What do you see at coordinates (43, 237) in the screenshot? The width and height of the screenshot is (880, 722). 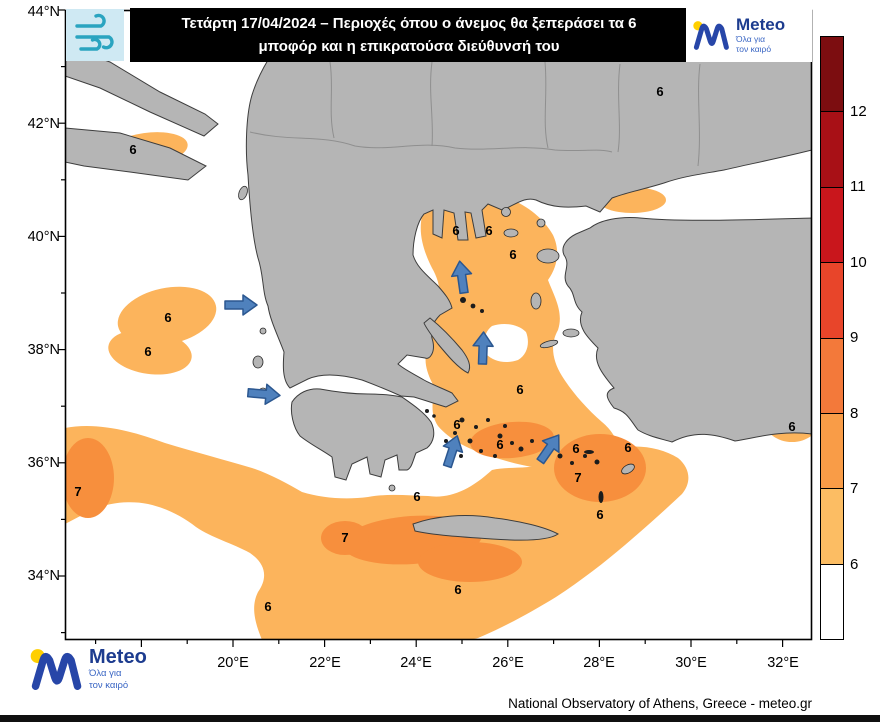 I see `lat-label-40n: 40°N` at bounding box center [43, 237].